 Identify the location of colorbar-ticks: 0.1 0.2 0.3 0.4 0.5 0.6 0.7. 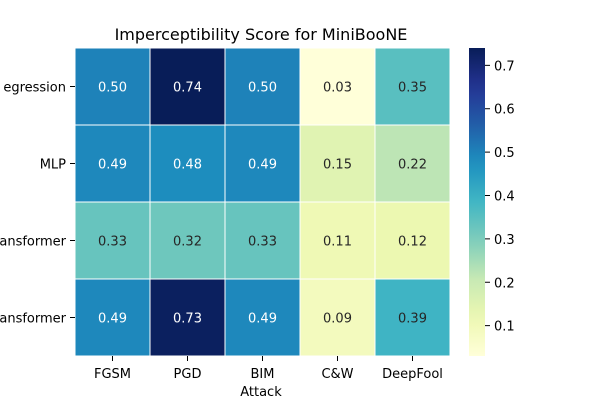
(500, 197).